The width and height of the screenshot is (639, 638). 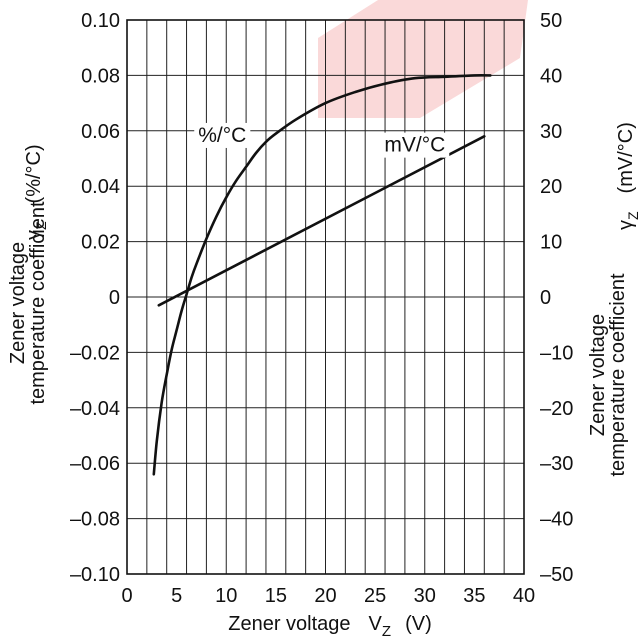 I want to click on y-left-tick-label: 0, so click(x=114, y=298).